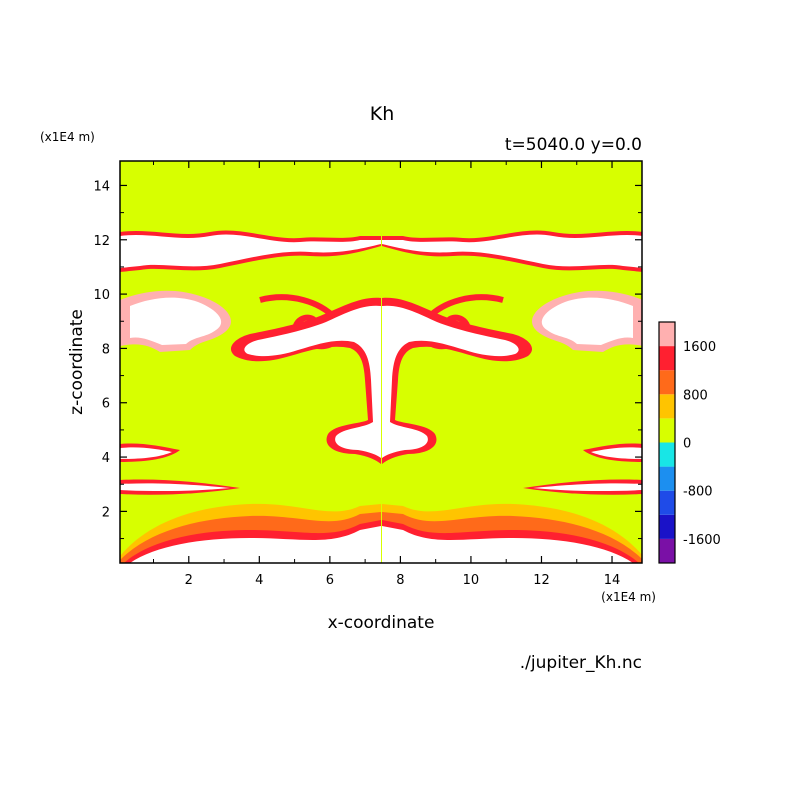 This screenshot has height=804, width=804. I want to click on y-tick-label: 4, so click(106, 458).